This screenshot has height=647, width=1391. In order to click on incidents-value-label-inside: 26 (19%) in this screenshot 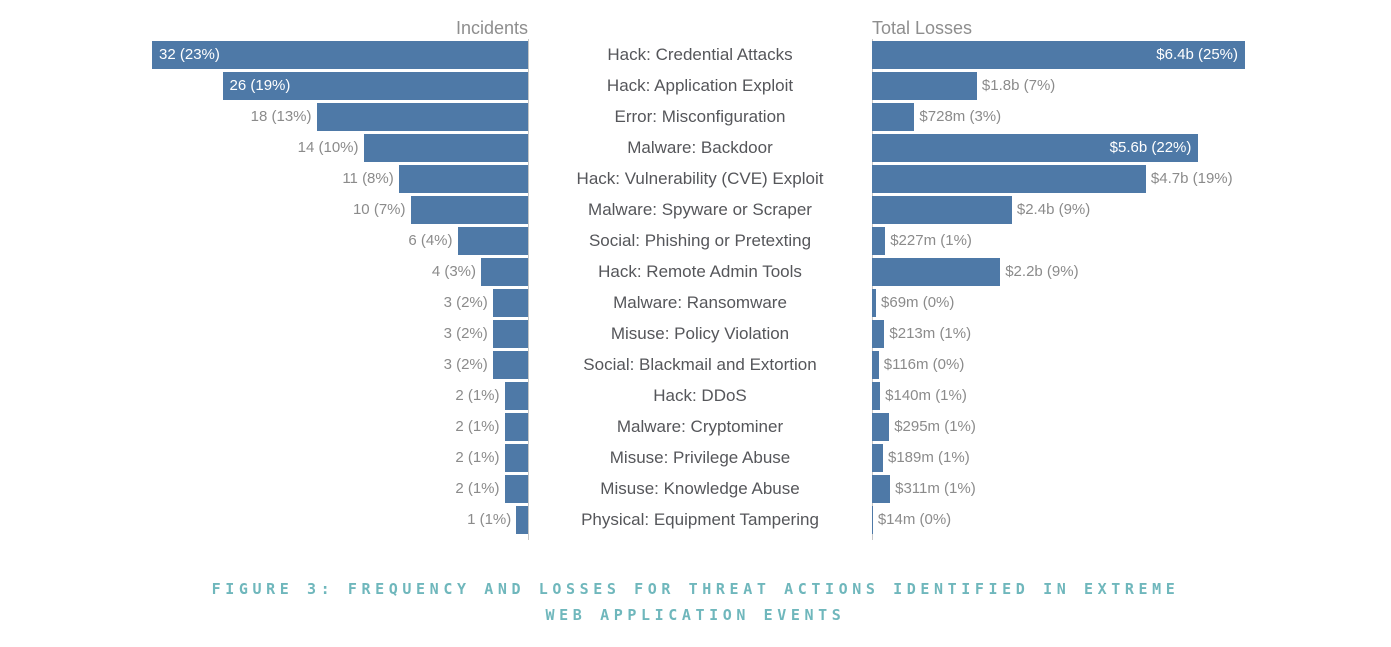, I will do `click(260, 85)`.